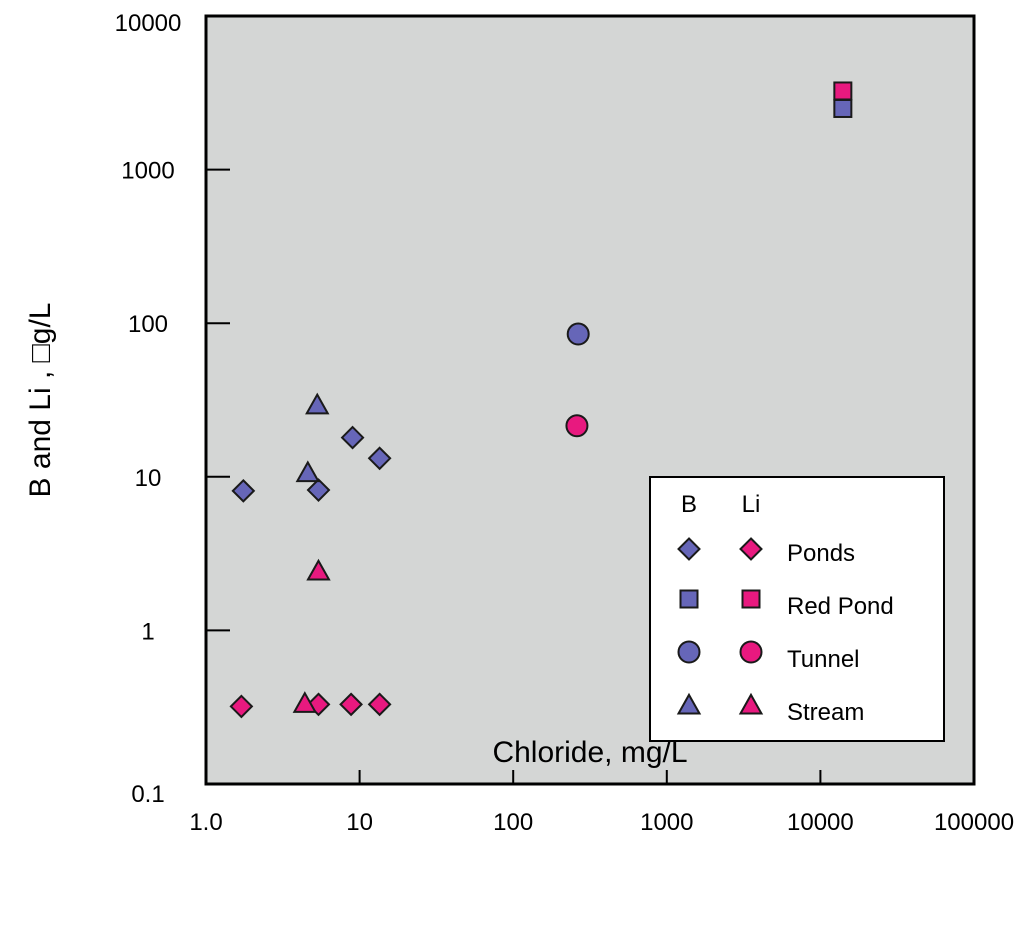 The height and width of the screenshot is (939, 1036). I want to click on legend-box, so click(797, 609).